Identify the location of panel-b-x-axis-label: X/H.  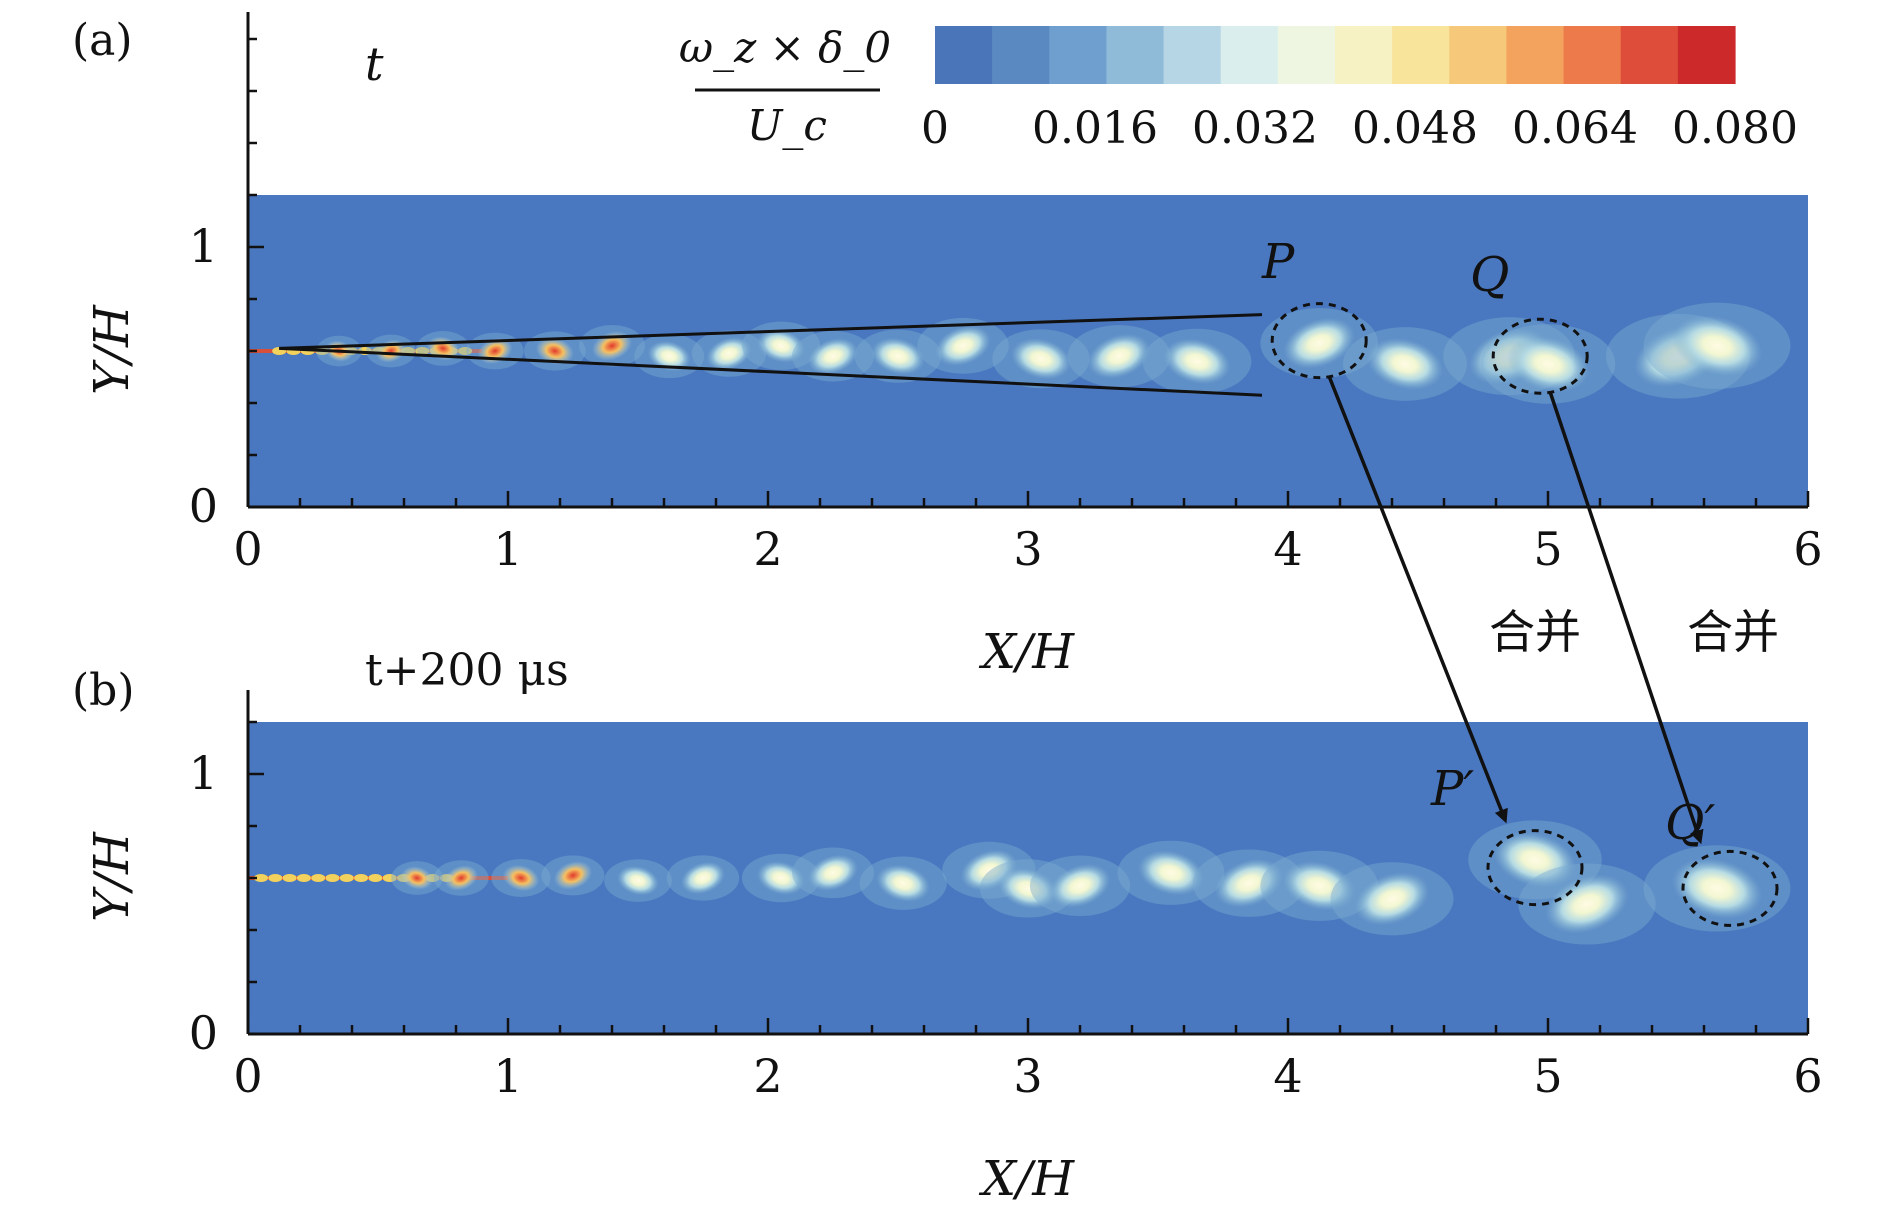
(1026, 1178).